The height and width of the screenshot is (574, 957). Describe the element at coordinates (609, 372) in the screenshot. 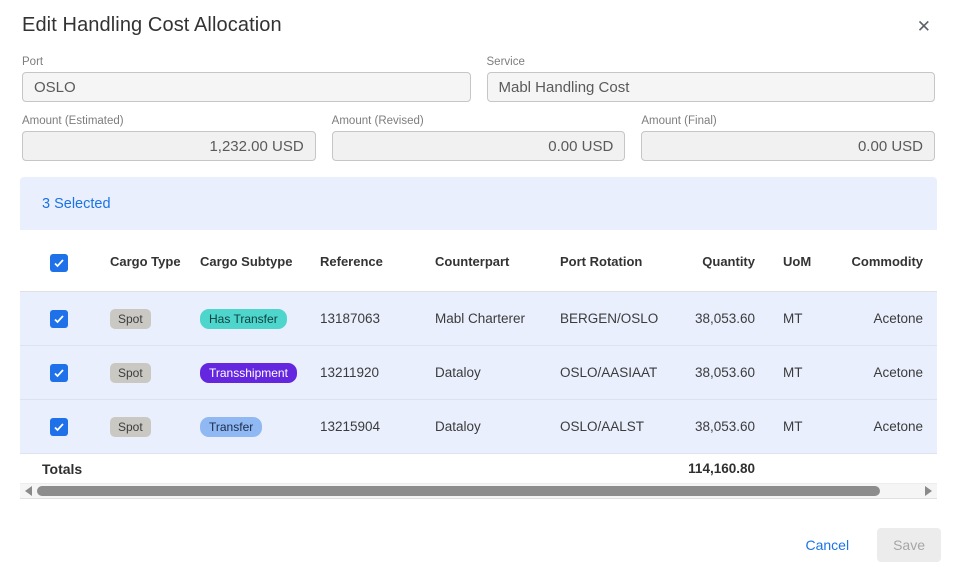

I see `port-rotation-cell: OSLO/AASIAAT` at that location.